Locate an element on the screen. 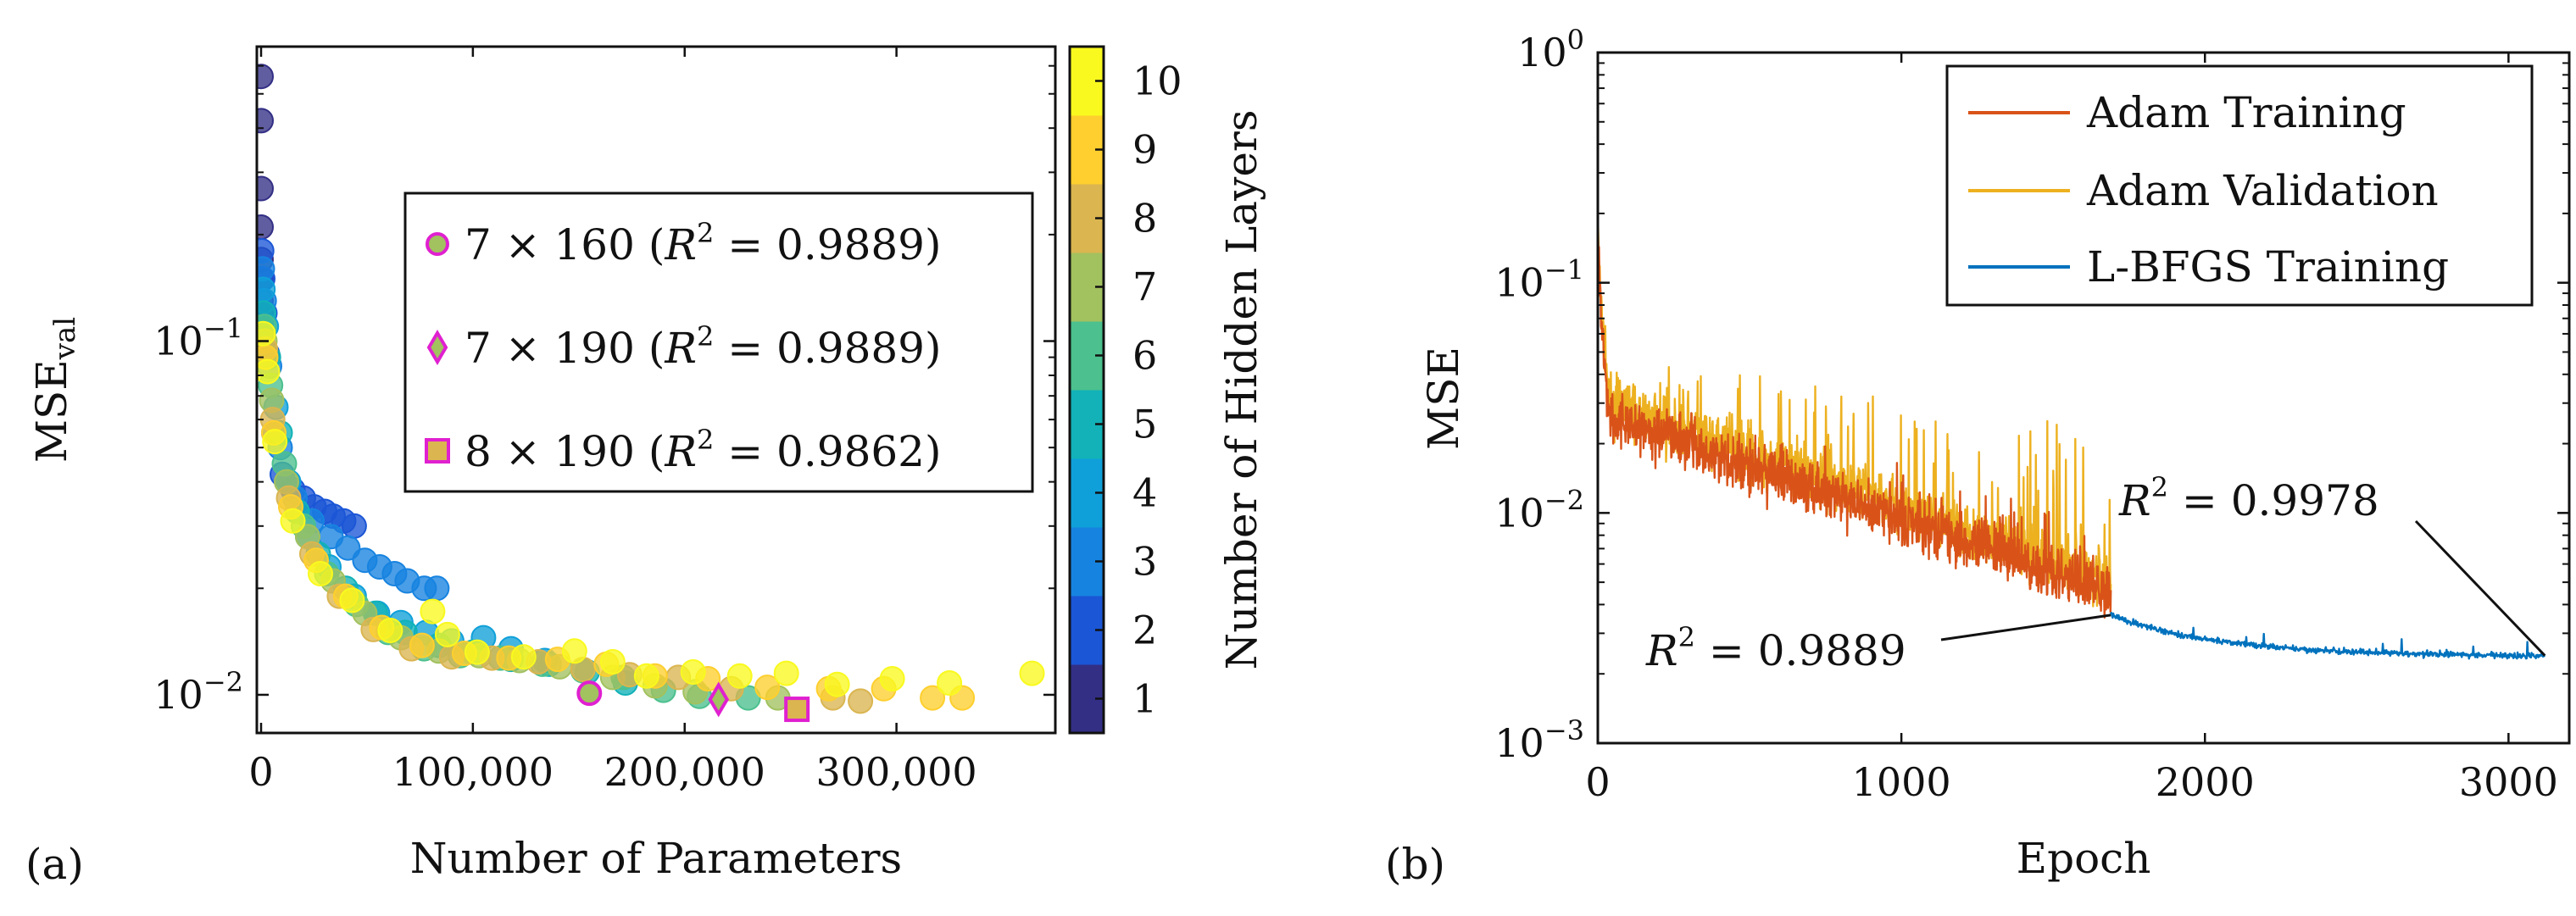 This screenshot has height=916, width=2576. ann1-exp: 2 is located at coordinates (1686, 637).